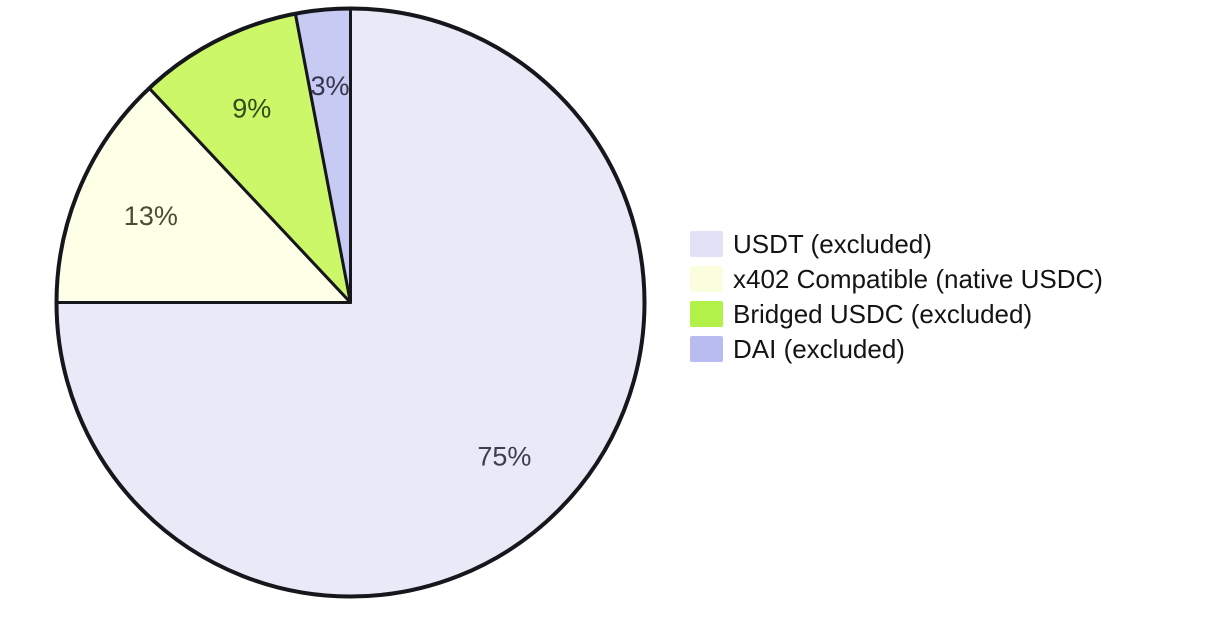 The width and height of the screenshot is (1212, 626). Describe the element at coordinates (251, 109) in the screenshot. I see `pie-percent-label: 9%` at that location.